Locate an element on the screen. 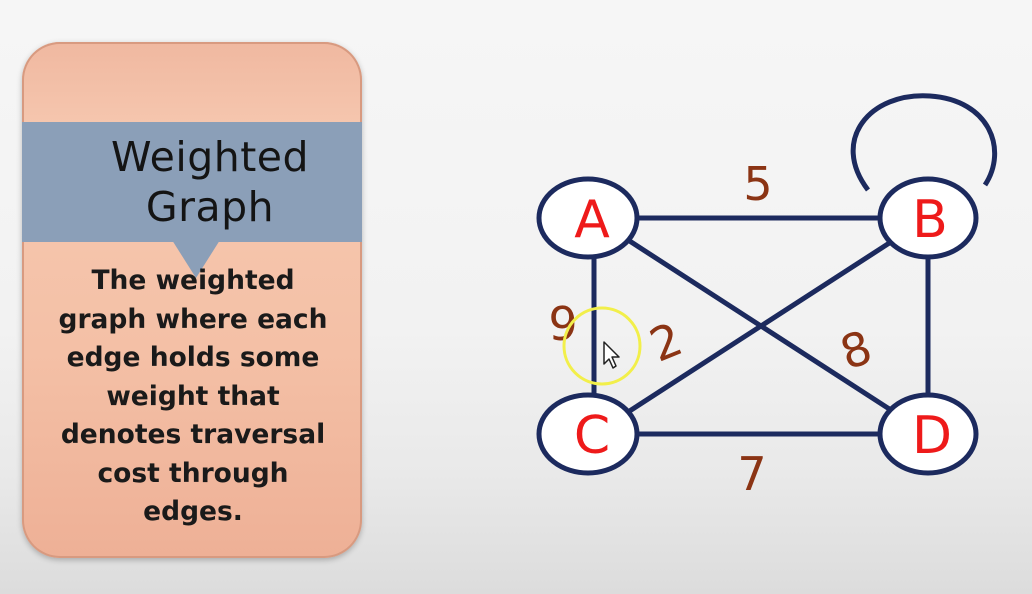 The height and width of the screenshot is (594, 1032). node-a: A is located at coordinates (588, 218).